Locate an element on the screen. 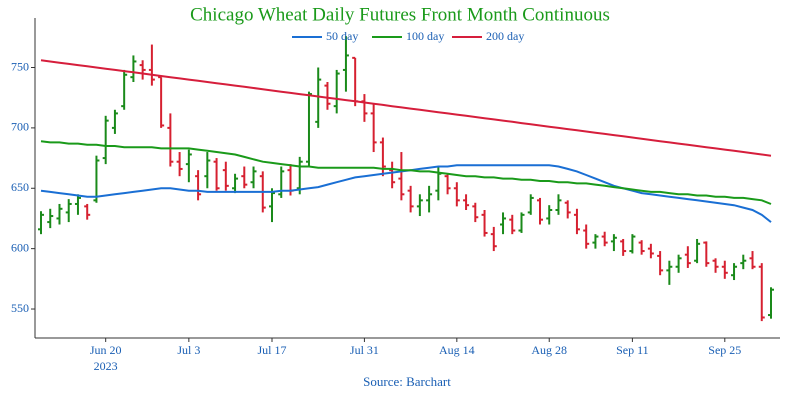  x-tick-label: Aug 28 is located at coordinates (549, 350).